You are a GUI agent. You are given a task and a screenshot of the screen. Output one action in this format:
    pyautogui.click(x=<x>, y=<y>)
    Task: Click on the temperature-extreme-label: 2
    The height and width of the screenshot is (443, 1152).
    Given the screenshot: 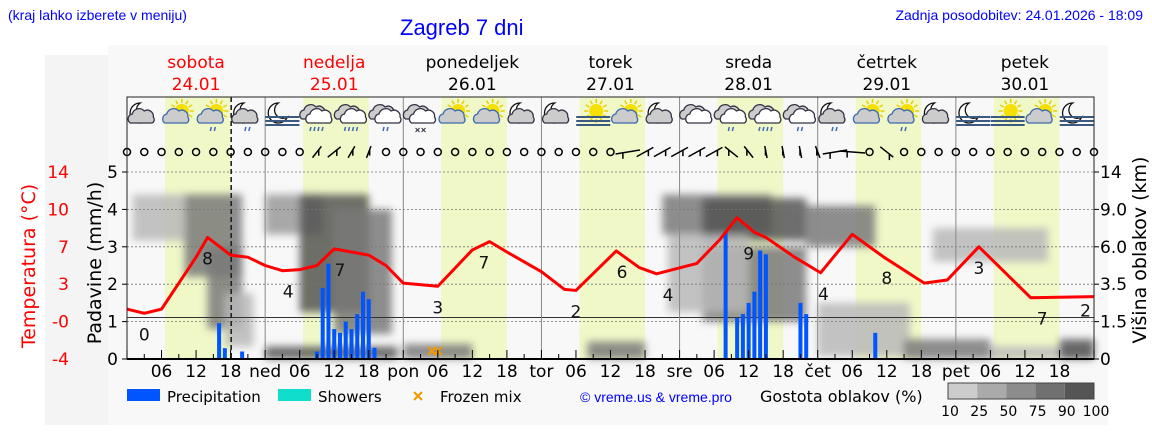 What is the action you would take?
    pyautogui.click(x=576, y=312)
    